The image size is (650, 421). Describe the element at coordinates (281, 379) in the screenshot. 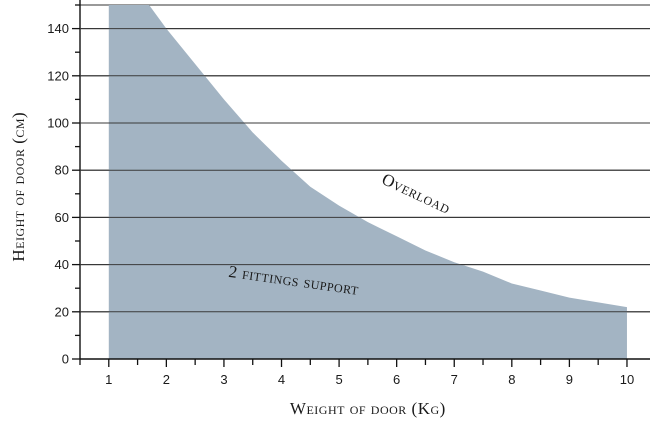

I see `x-tick-label: 4` at that location.